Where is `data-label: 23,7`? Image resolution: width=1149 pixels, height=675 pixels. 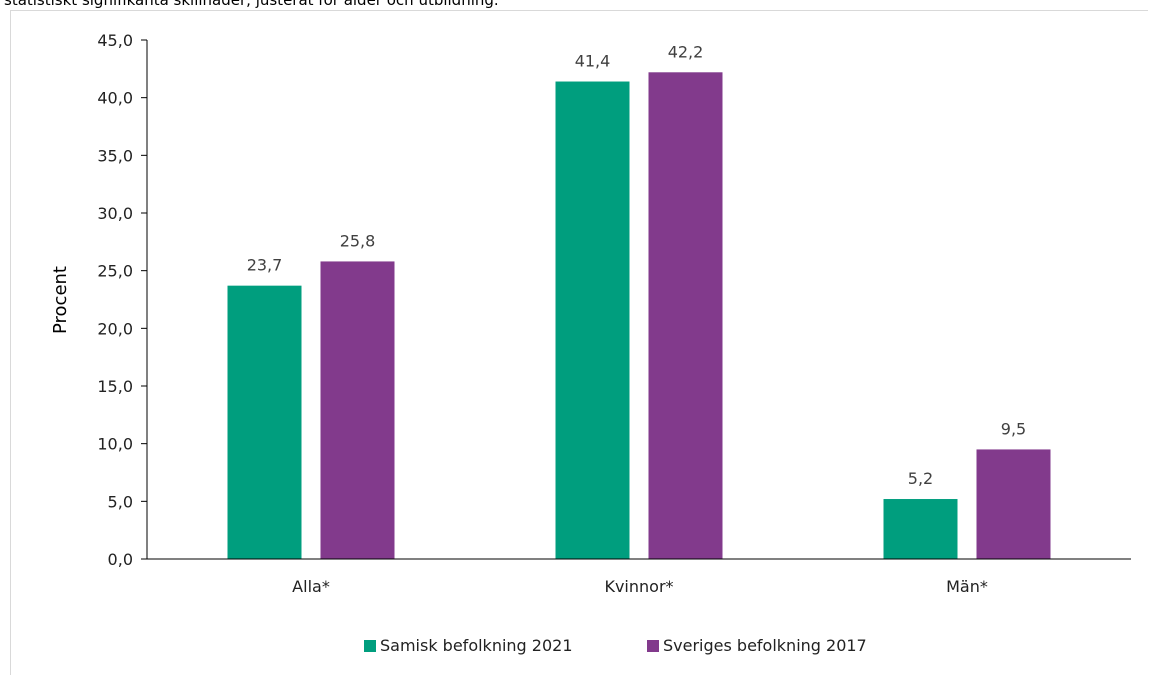 data-label: 23,7 is located at coordinates (265, 265).